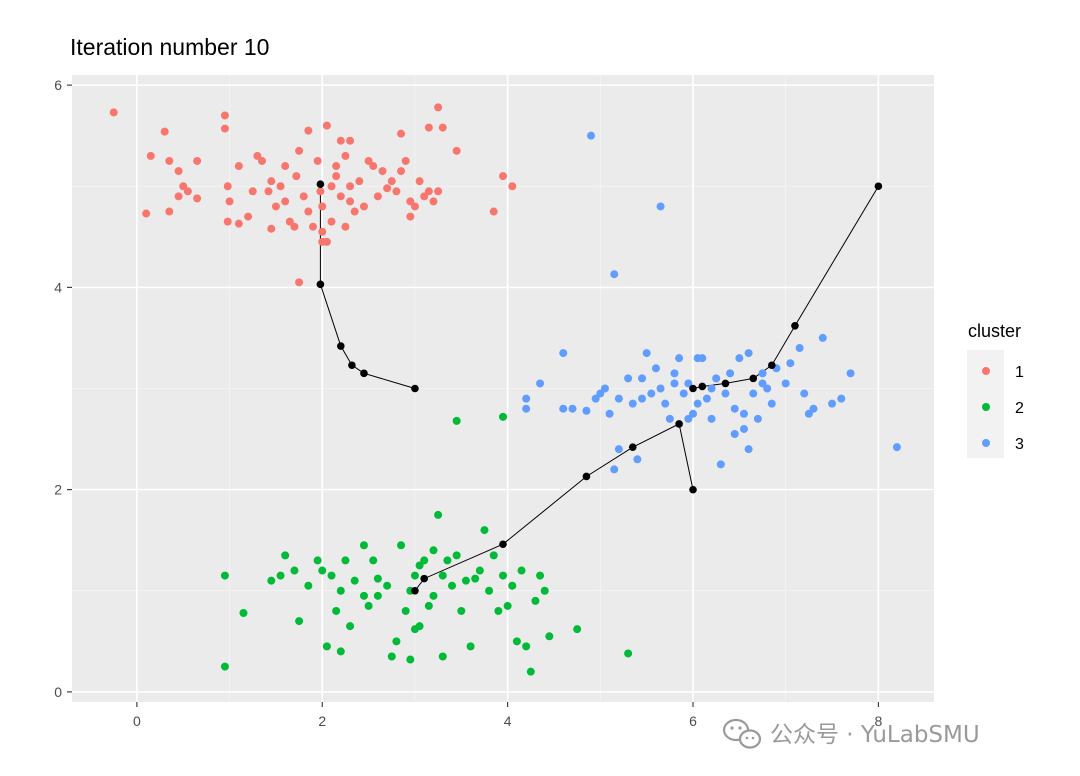 Image resolution: width=1080 pixels, height=776 pixels. Describe the element at coordinates (137, 721) in the screenshot. I see `x-tick-label: 0` at that location.